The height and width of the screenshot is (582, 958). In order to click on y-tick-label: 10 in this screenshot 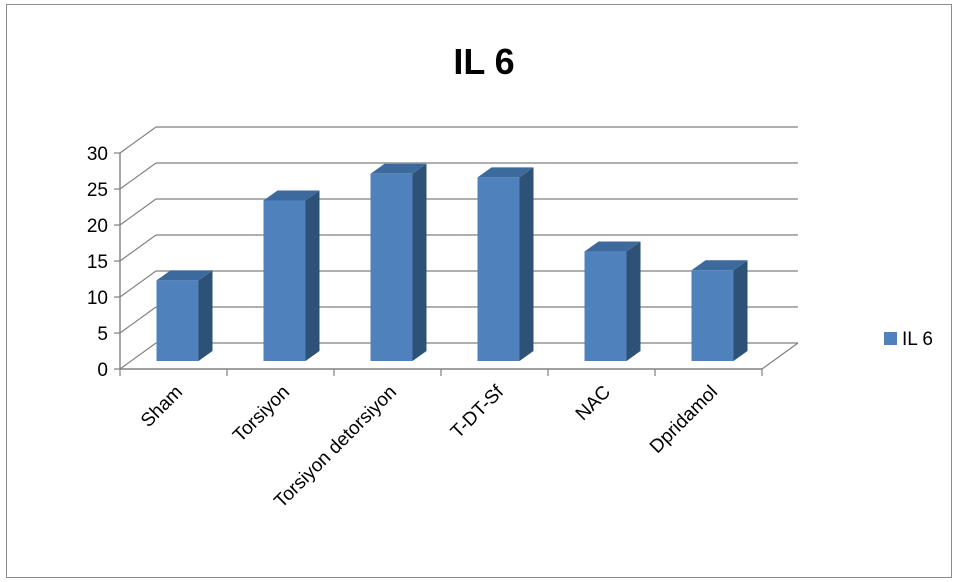, I will do `click(97, 298)`.